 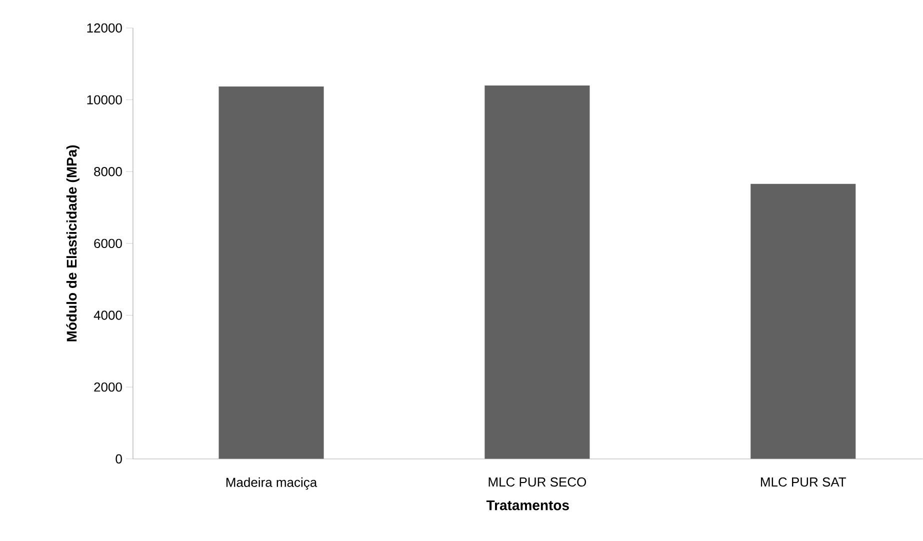 I want to click on x-tick-label: MLC PUR SECO, so click(x=537, y=482).